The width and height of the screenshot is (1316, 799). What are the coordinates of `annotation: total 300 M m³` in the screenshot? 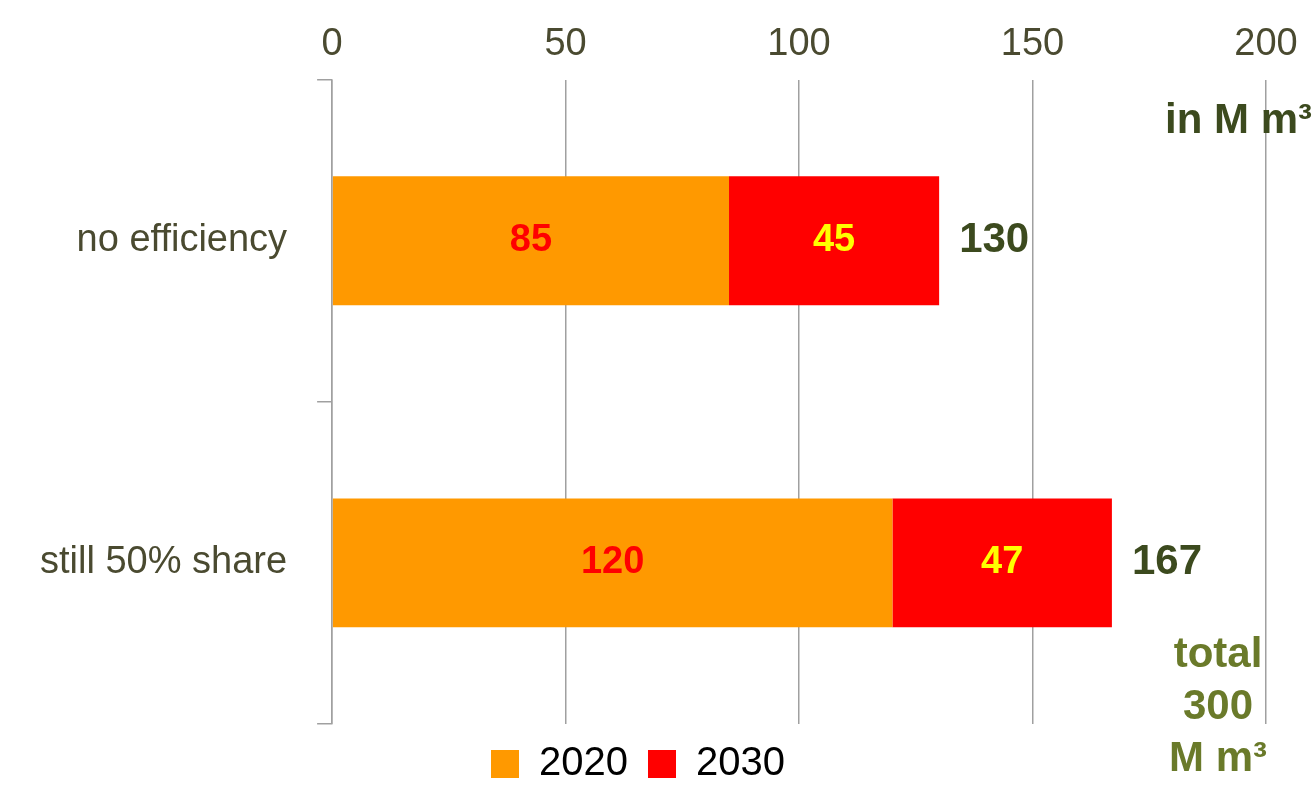 It's located at (1218, 704).